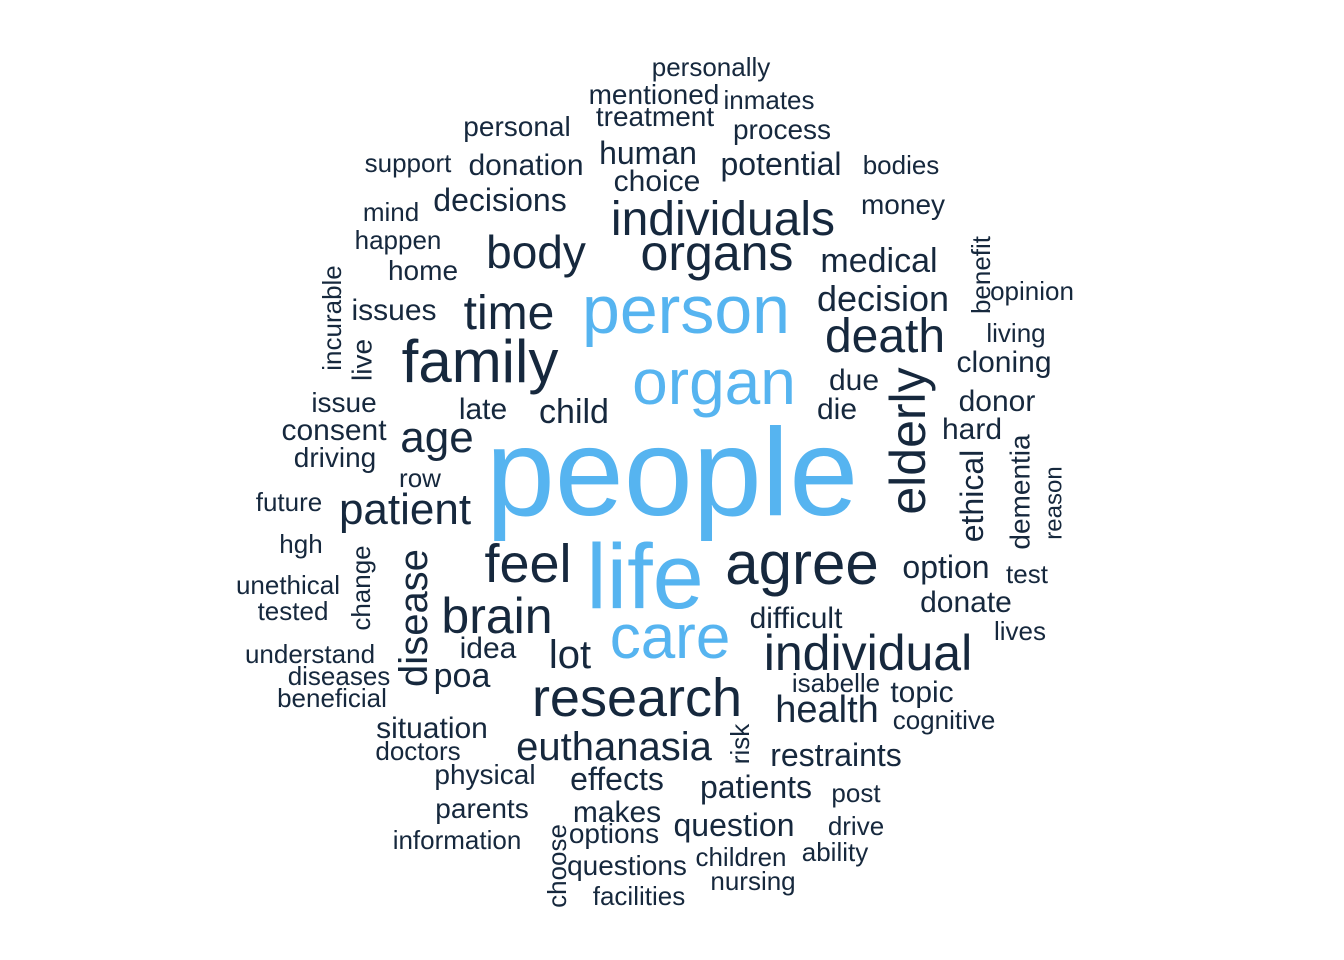  I want to click on word-patients: patients, so click(756, 787).